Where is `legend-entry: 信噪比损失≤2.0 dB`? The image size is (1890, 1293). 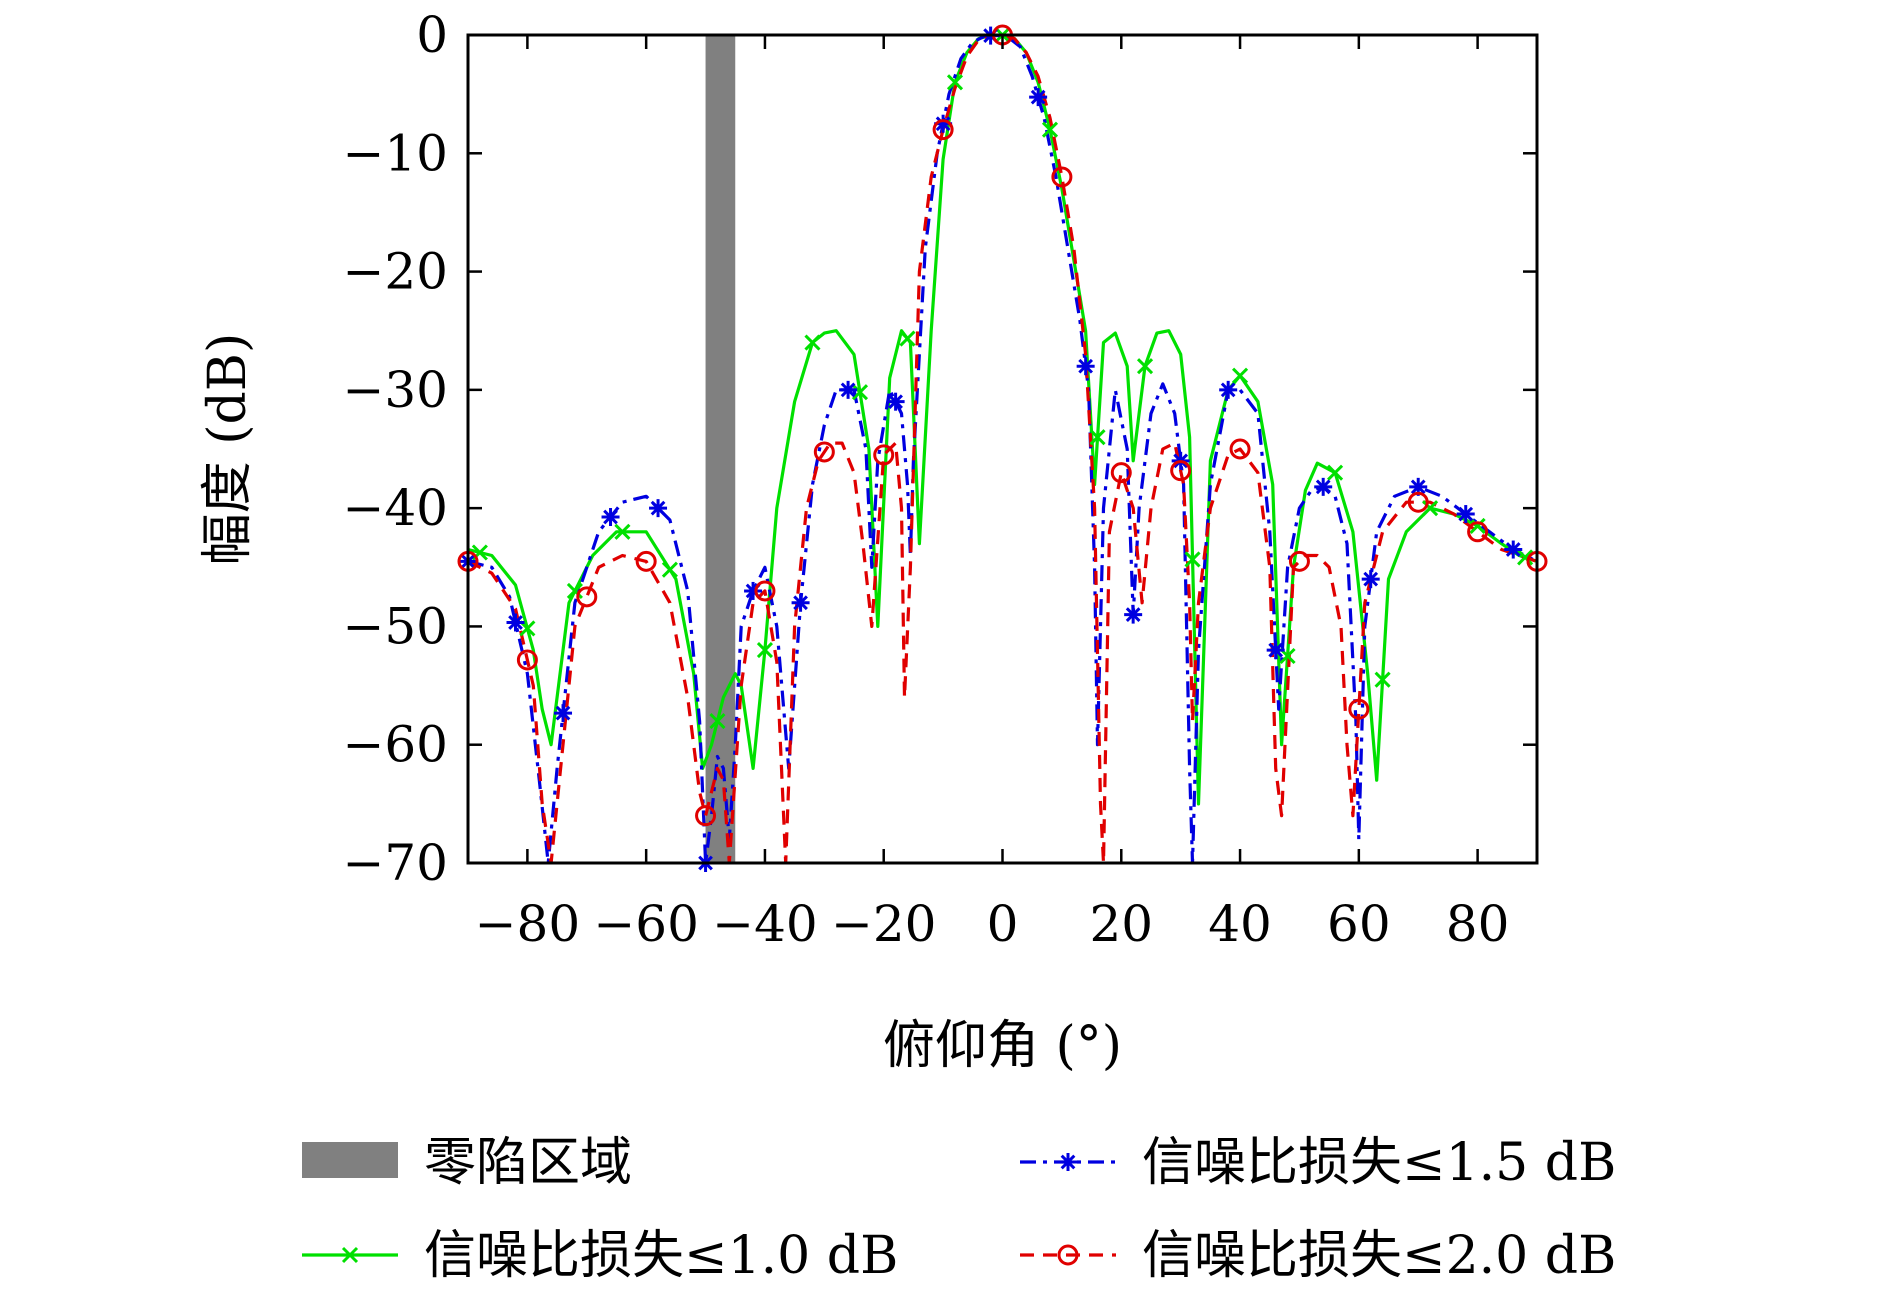
legend-entry: 信噪比损失≤2.0 dB is located at coordinates (1318, 1256).